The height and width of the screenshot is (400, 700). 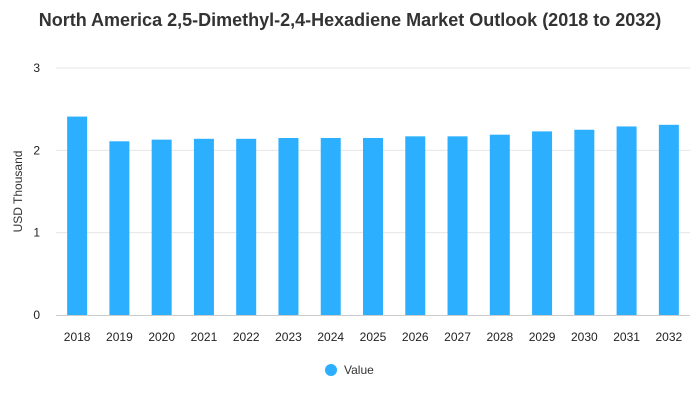 What do you see at coordinates (499, 337) in the screenshot?
I see `x-tick-label: 2028` at bounding box center [499, 337].